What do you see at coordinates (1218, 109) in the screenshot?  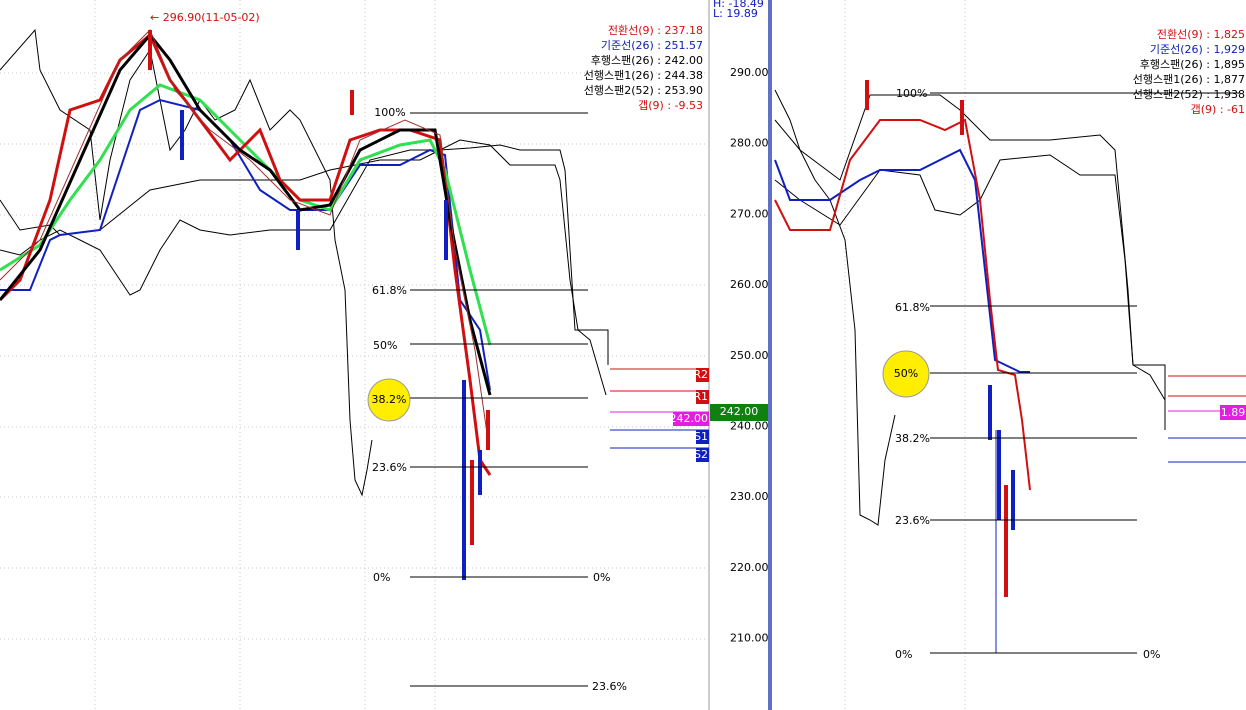 I see `legend-entry: 갭(9) : -61` at bounding box center [1218, 109].